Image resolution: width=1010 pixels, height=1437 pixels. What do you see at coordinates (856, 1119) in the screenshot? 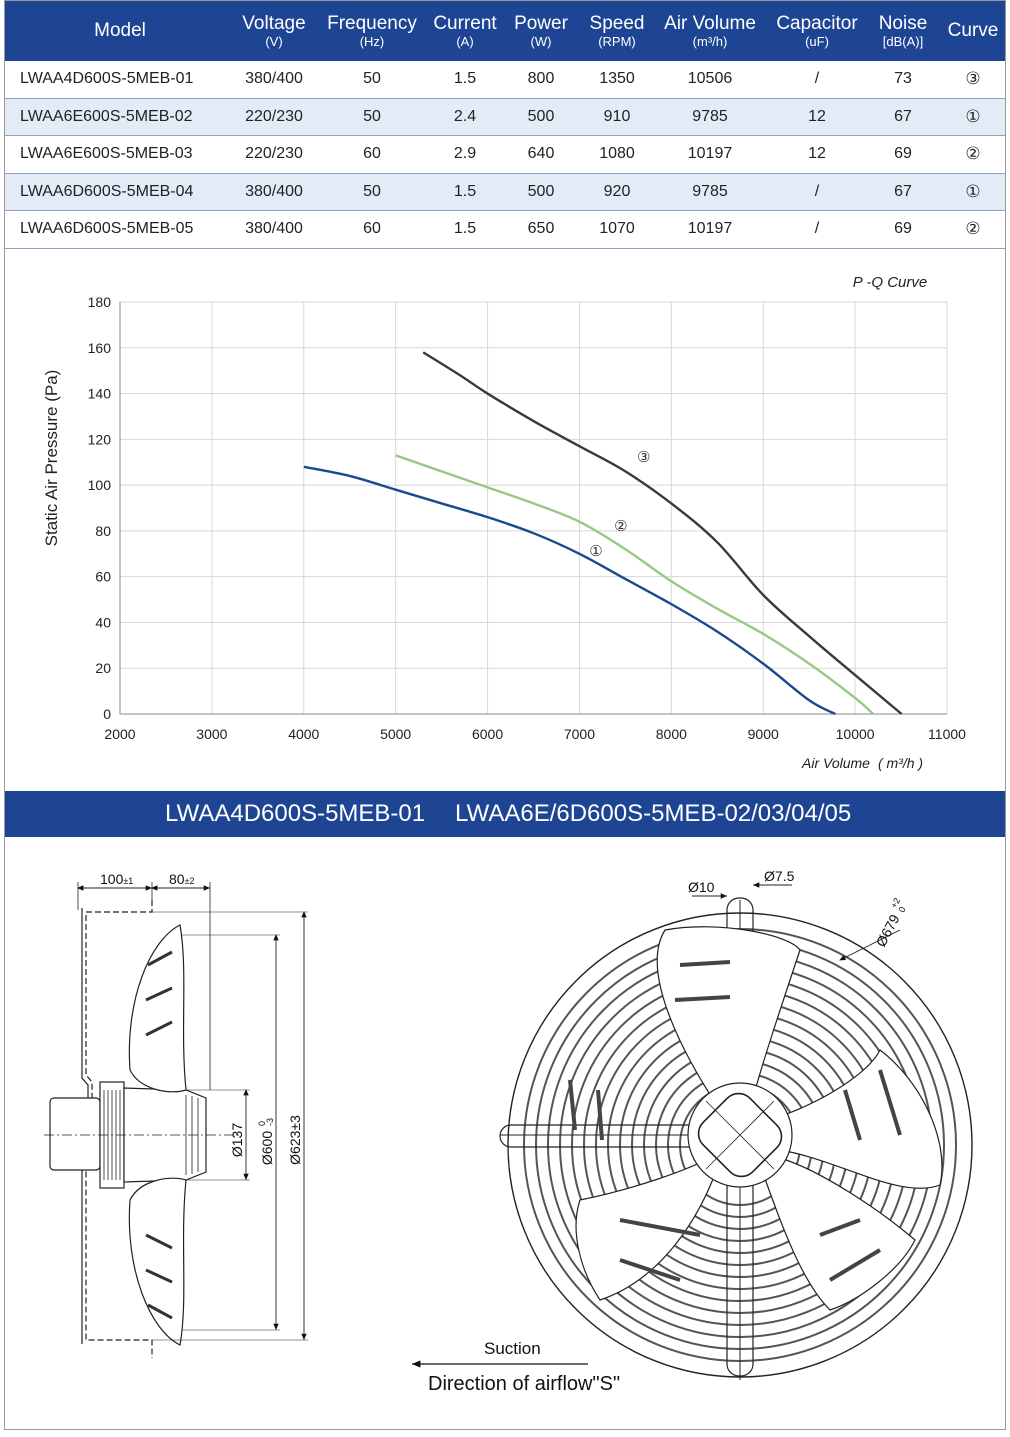
I see `front-blade-right` at bounding box center [856, 1119].